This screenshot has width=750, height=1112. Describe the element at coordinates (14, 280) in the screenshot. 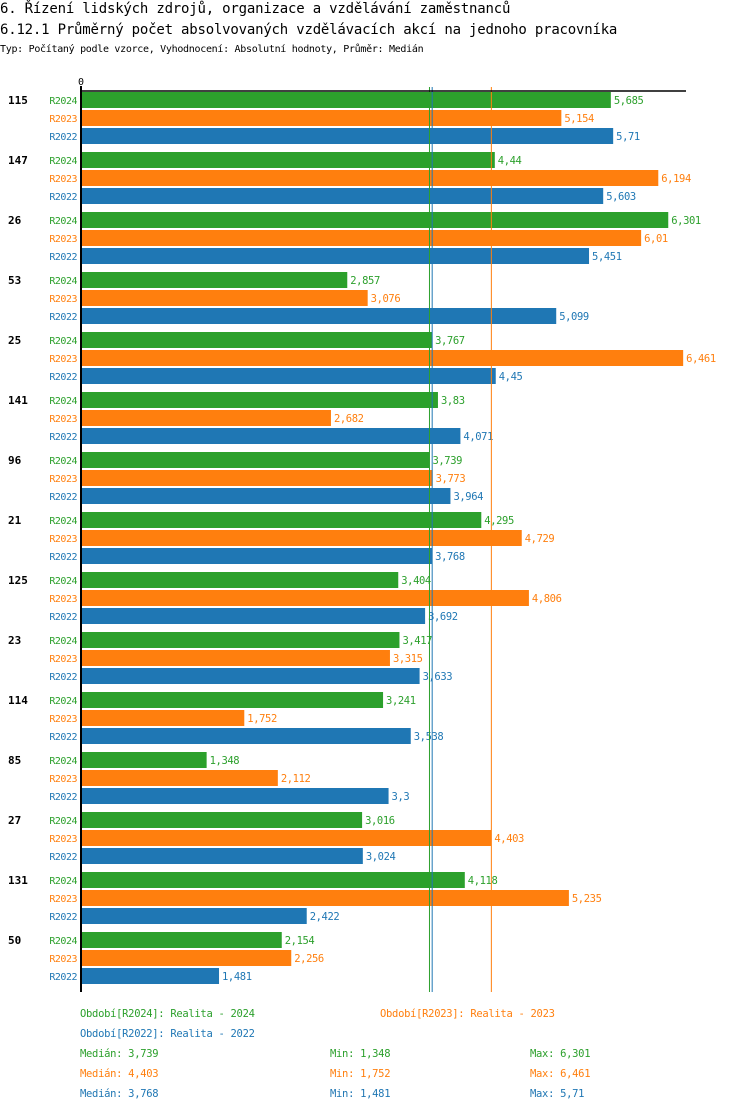

I see `category-label: 53` at that location.